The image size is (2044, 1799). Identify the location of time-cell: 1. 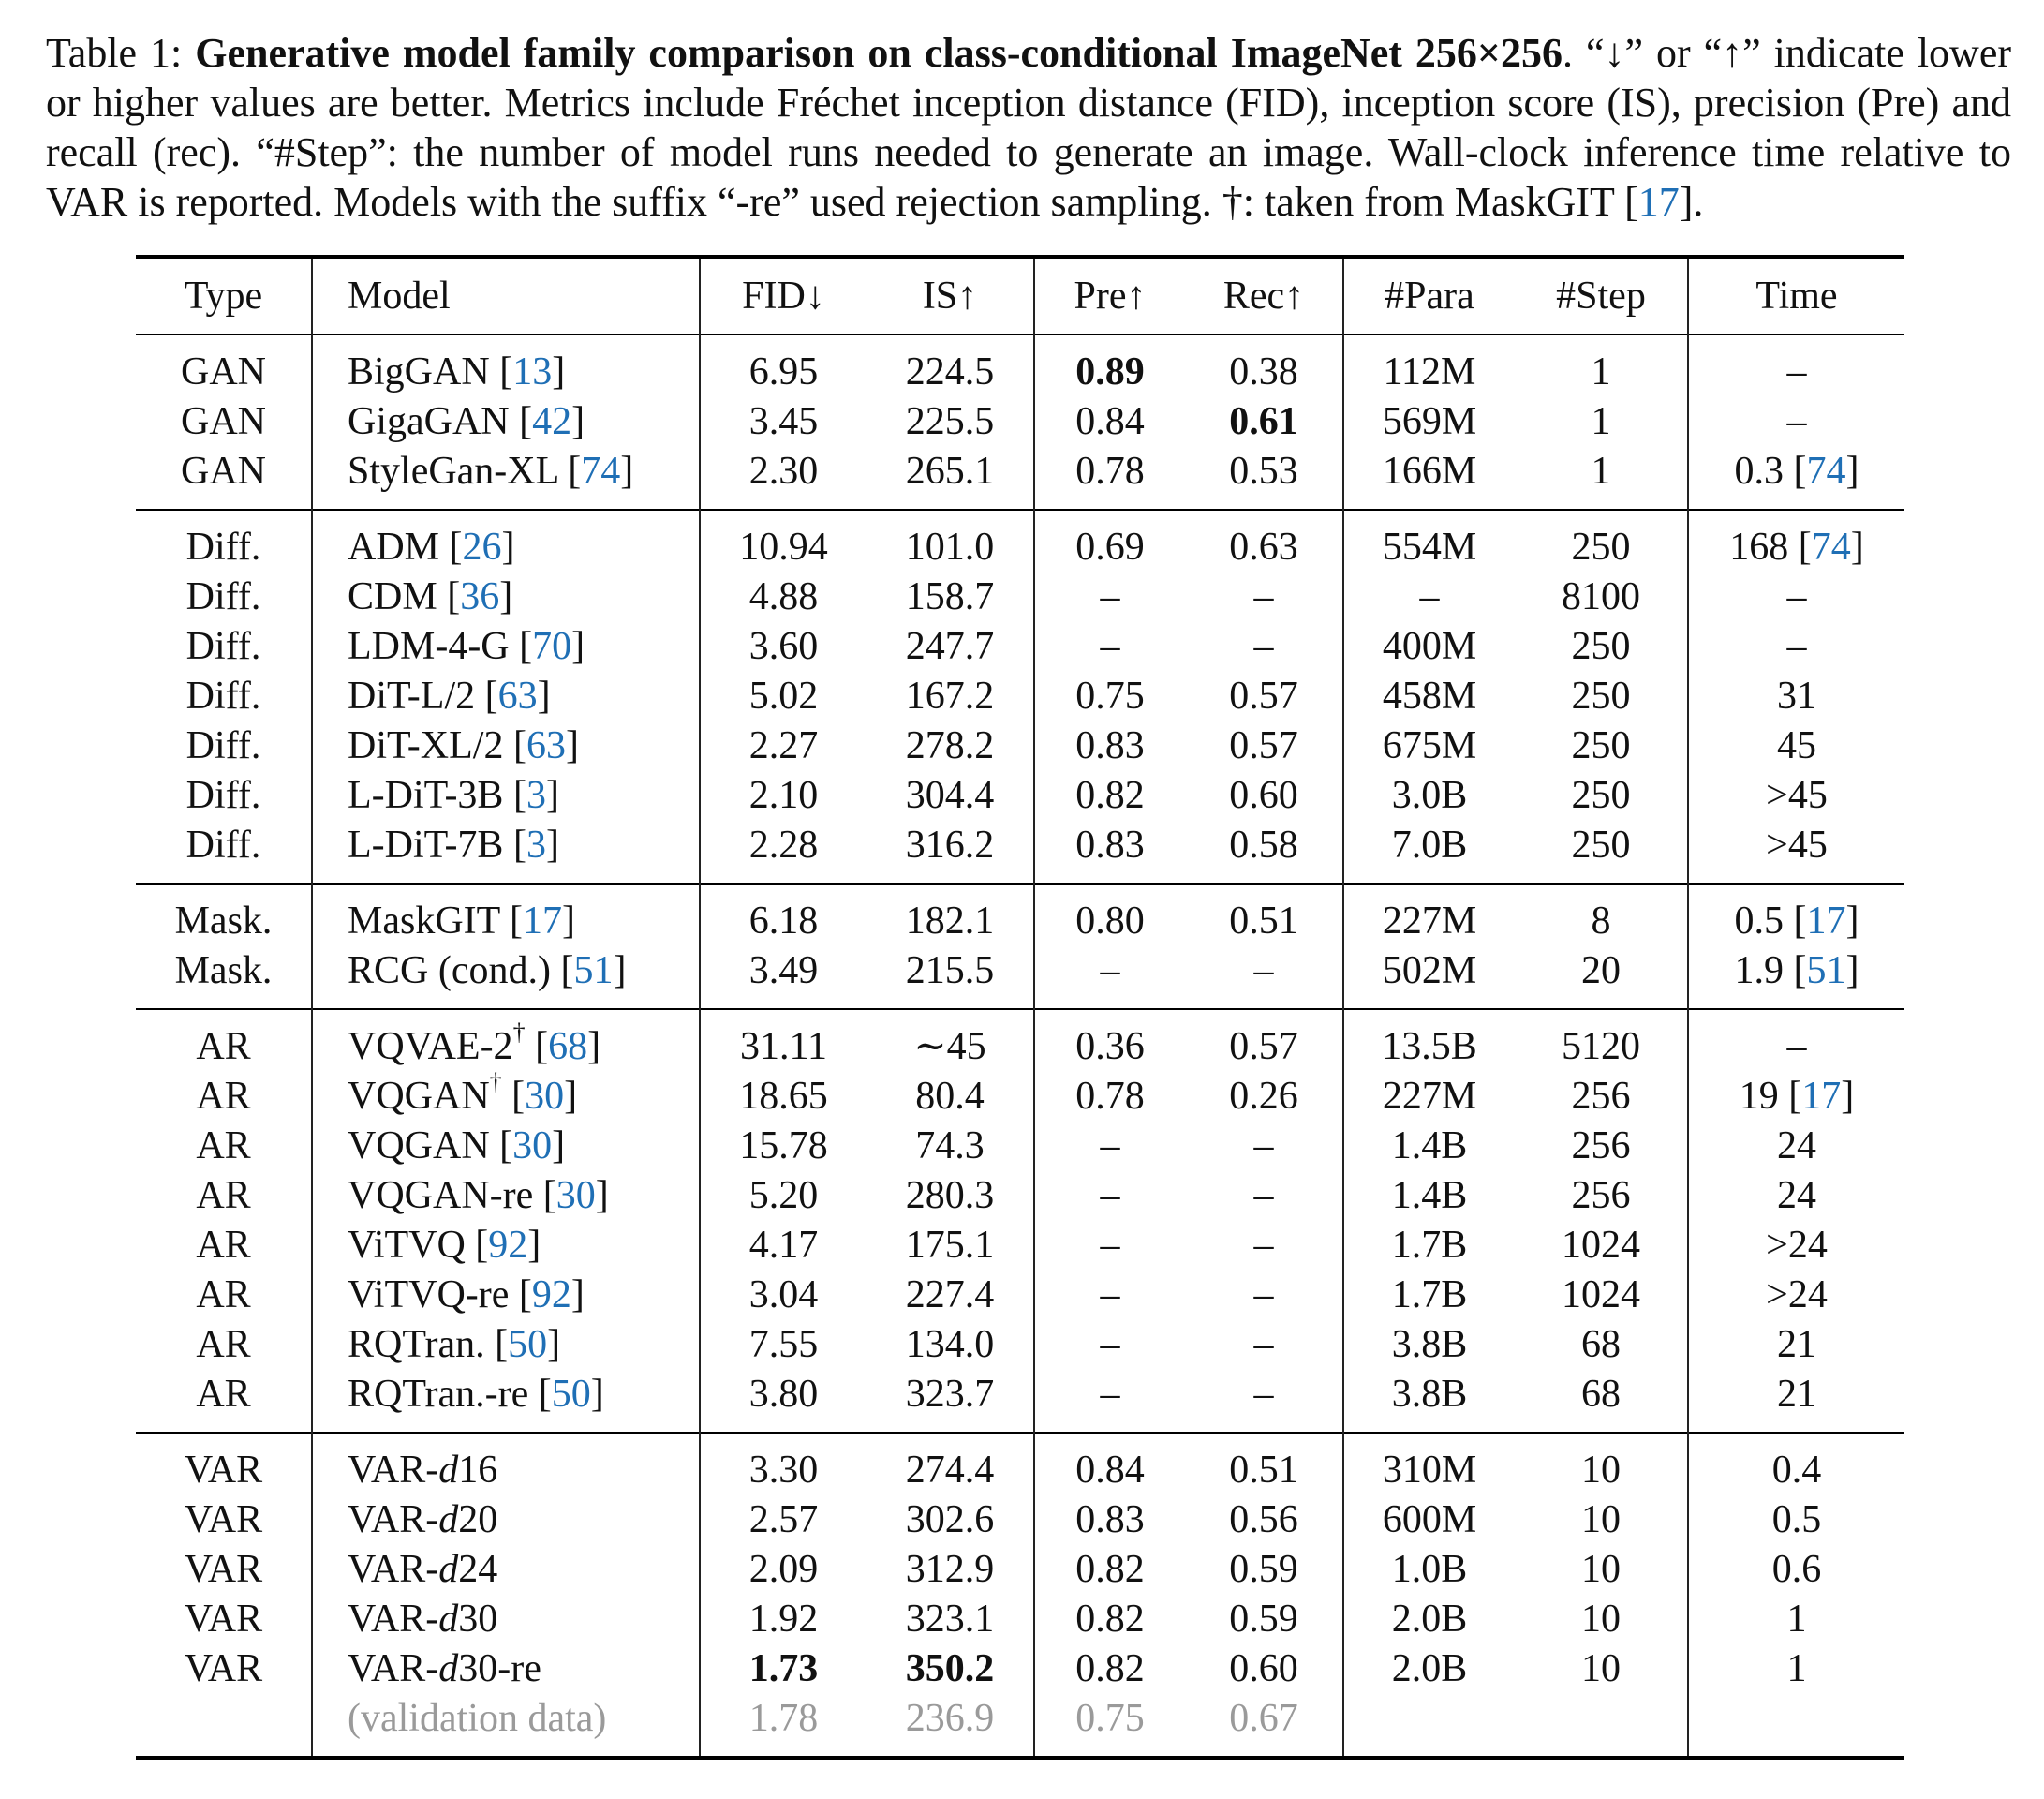
(1796, 1619).